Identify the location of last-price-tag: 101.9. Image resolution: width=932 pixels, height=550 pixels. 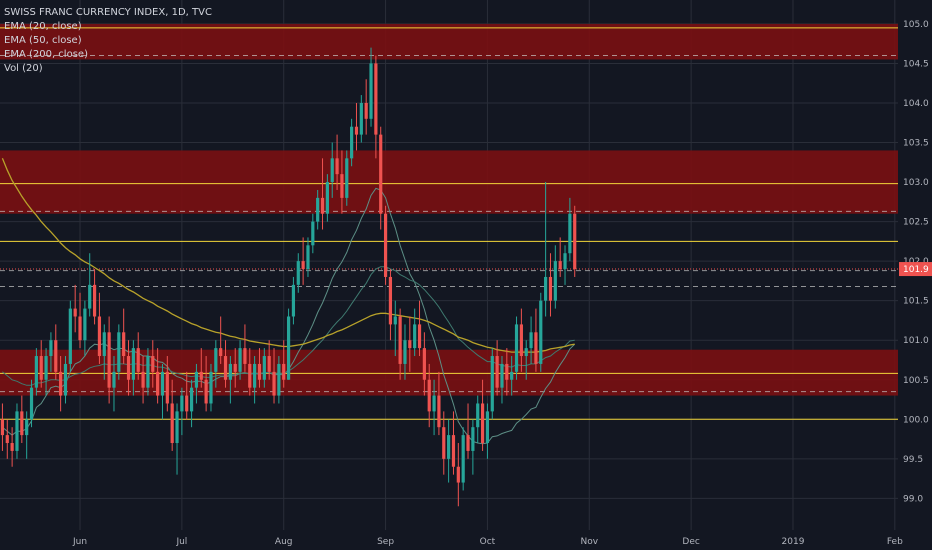
(915, 269).